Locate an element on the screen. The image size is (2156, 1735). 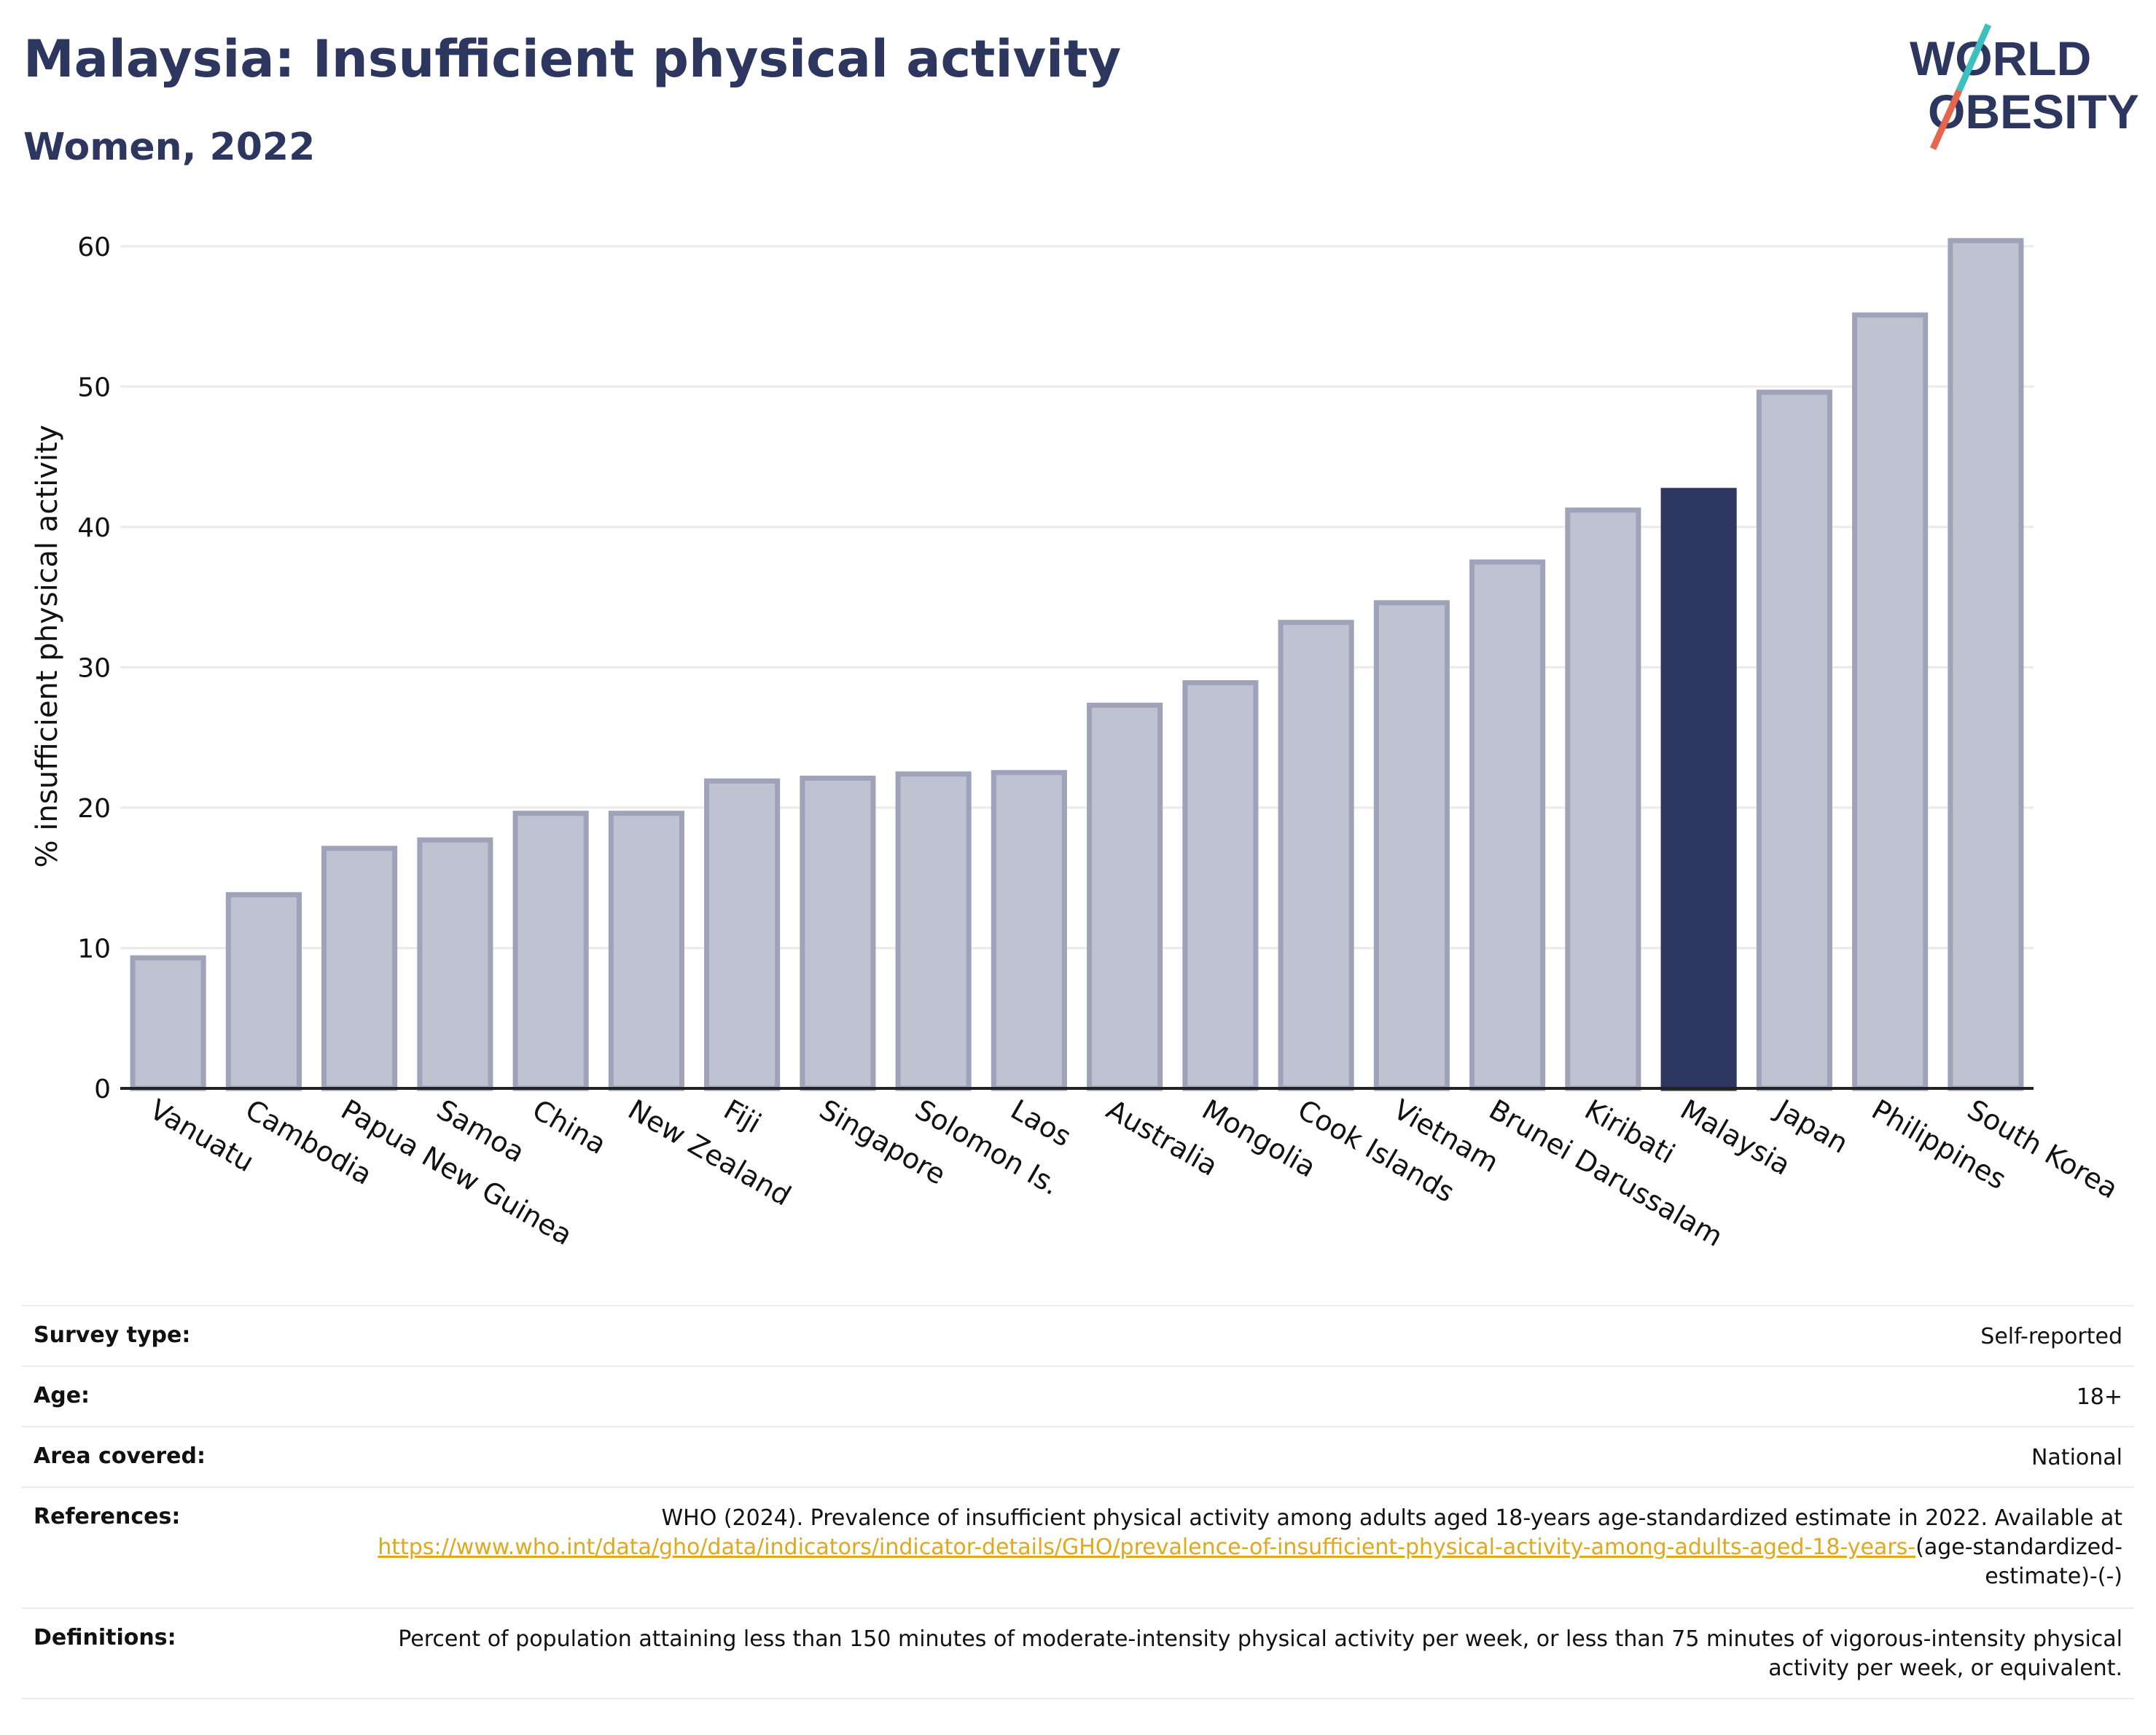
world-obesity-logo: WORLD OBESITY is located at coordinates (2025, 86).